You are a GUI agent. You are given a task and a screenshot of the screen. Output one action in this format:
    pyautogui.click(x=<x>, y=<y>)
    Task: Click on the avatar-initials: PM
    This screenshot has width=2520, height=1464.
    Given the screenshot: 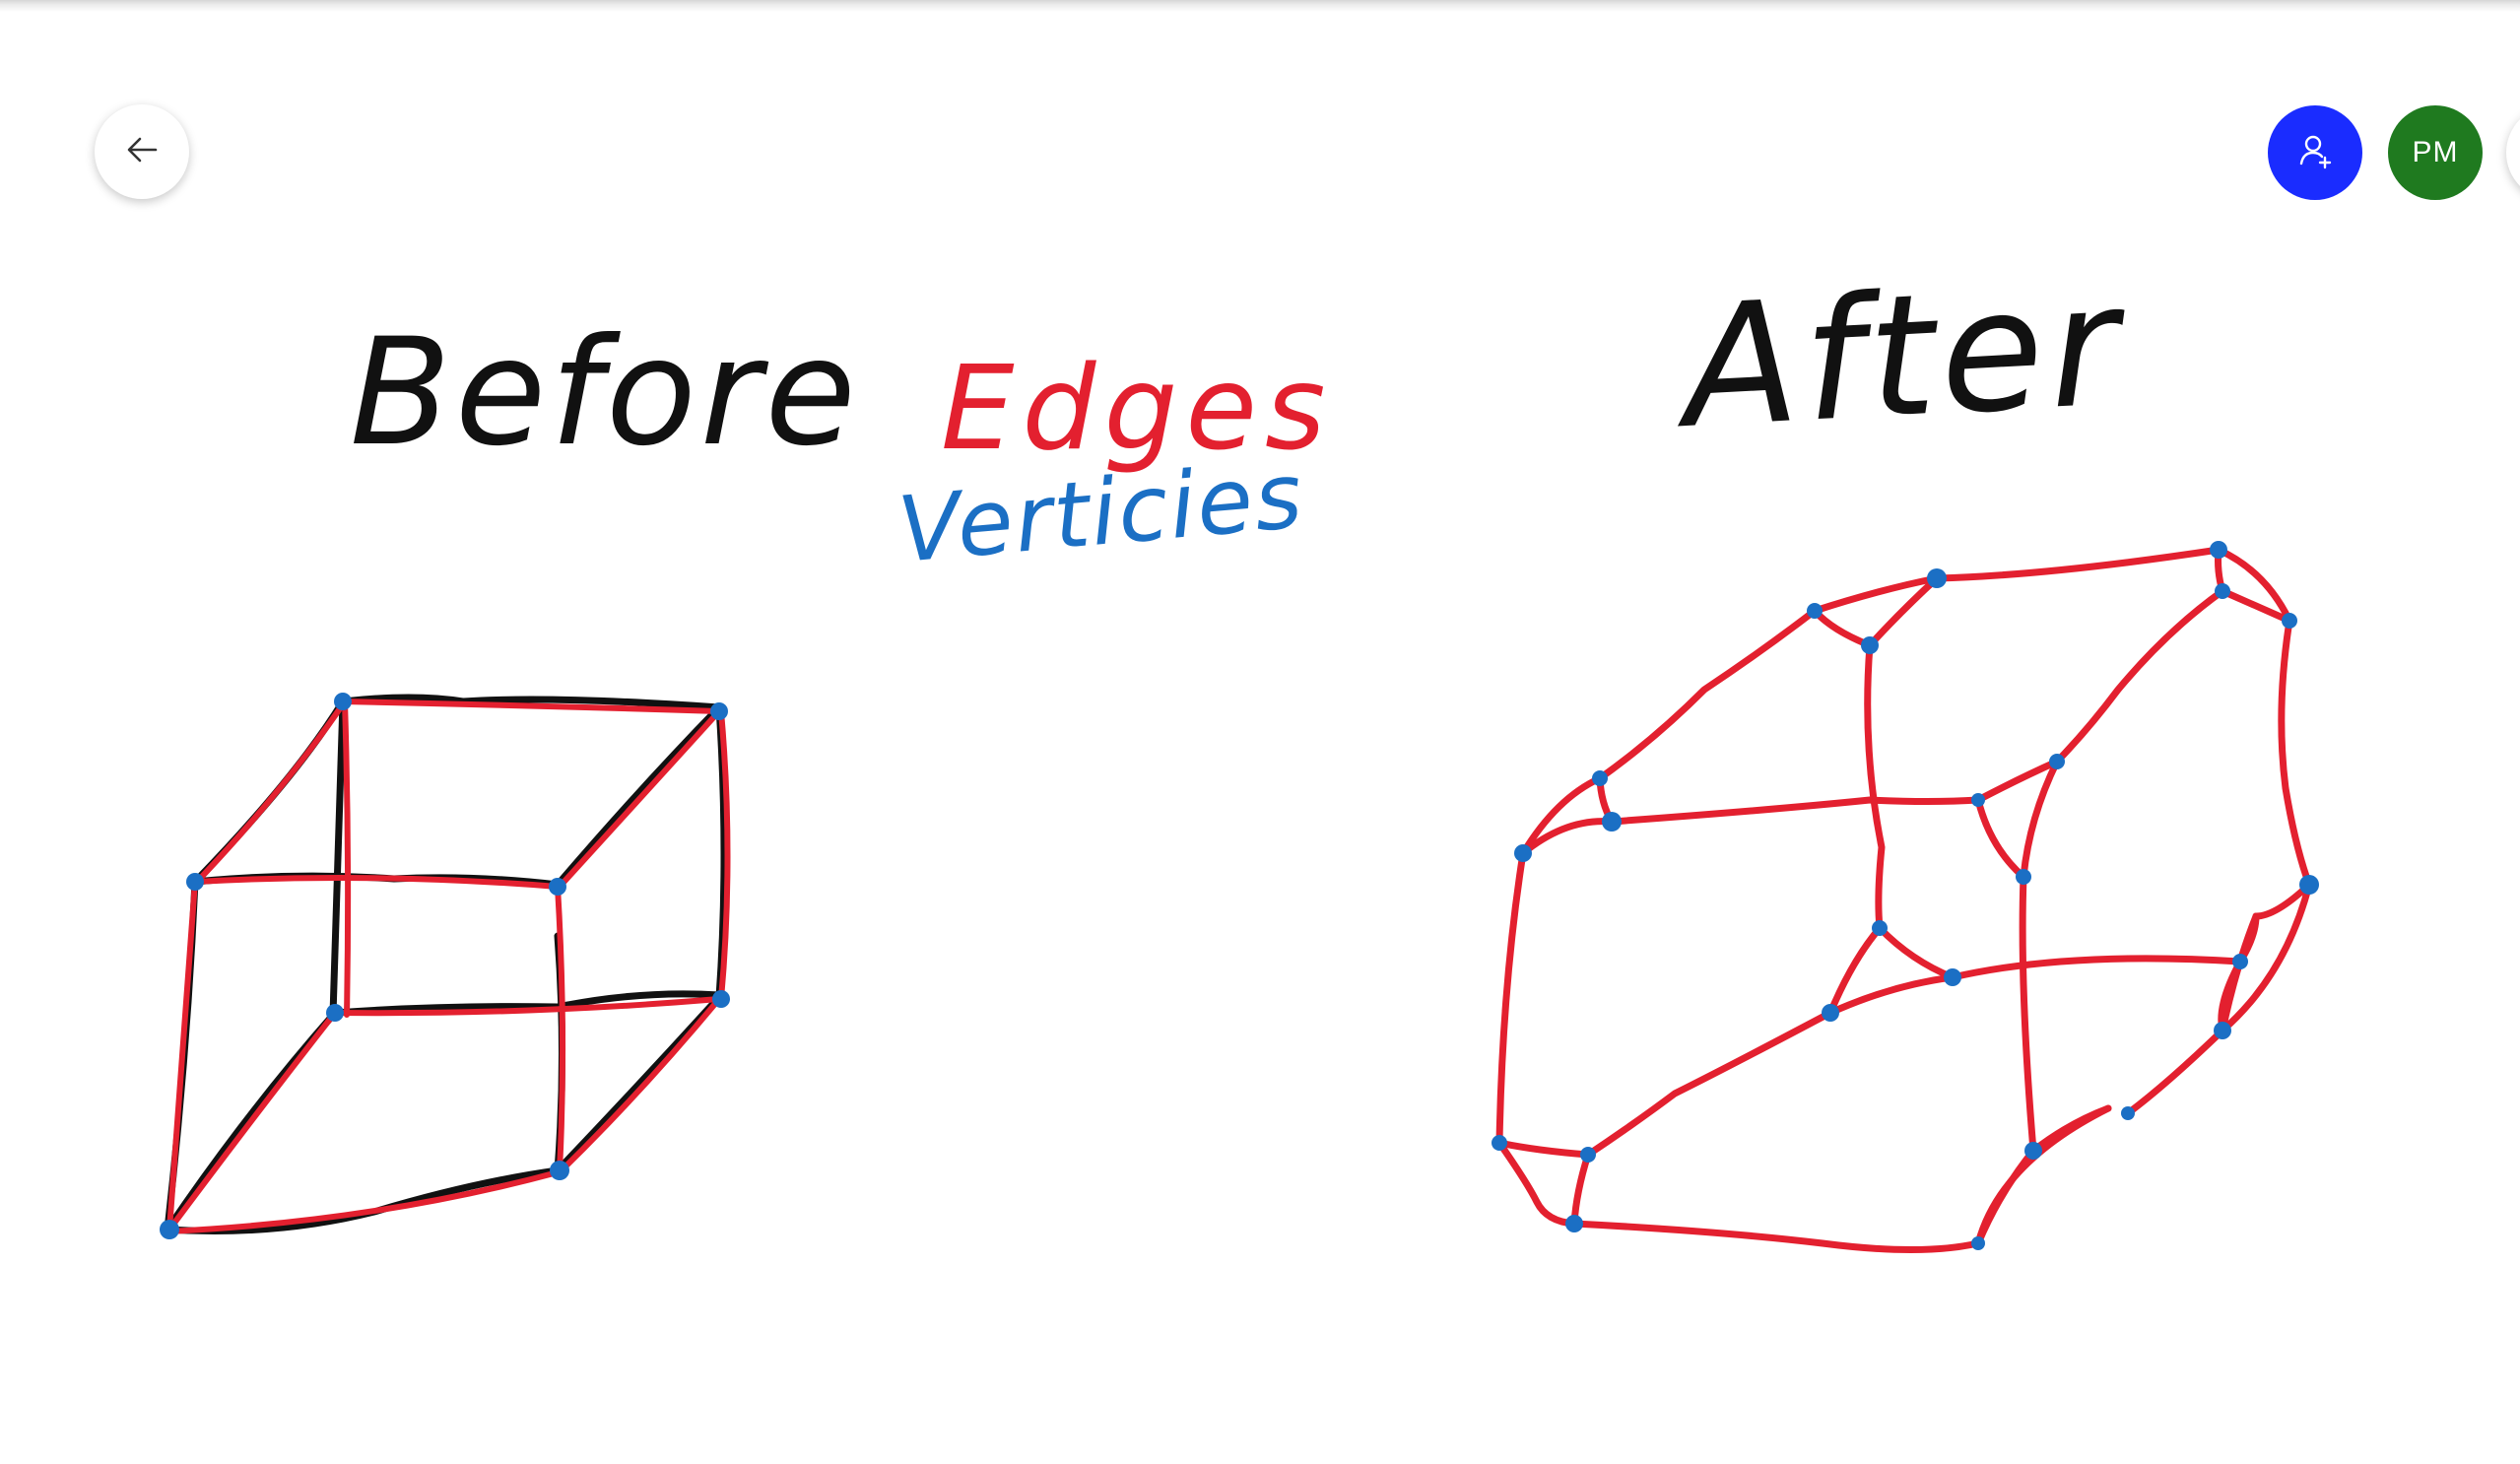 What is the action you would take?
    pyautogui.click(x=2435, y=152)
    